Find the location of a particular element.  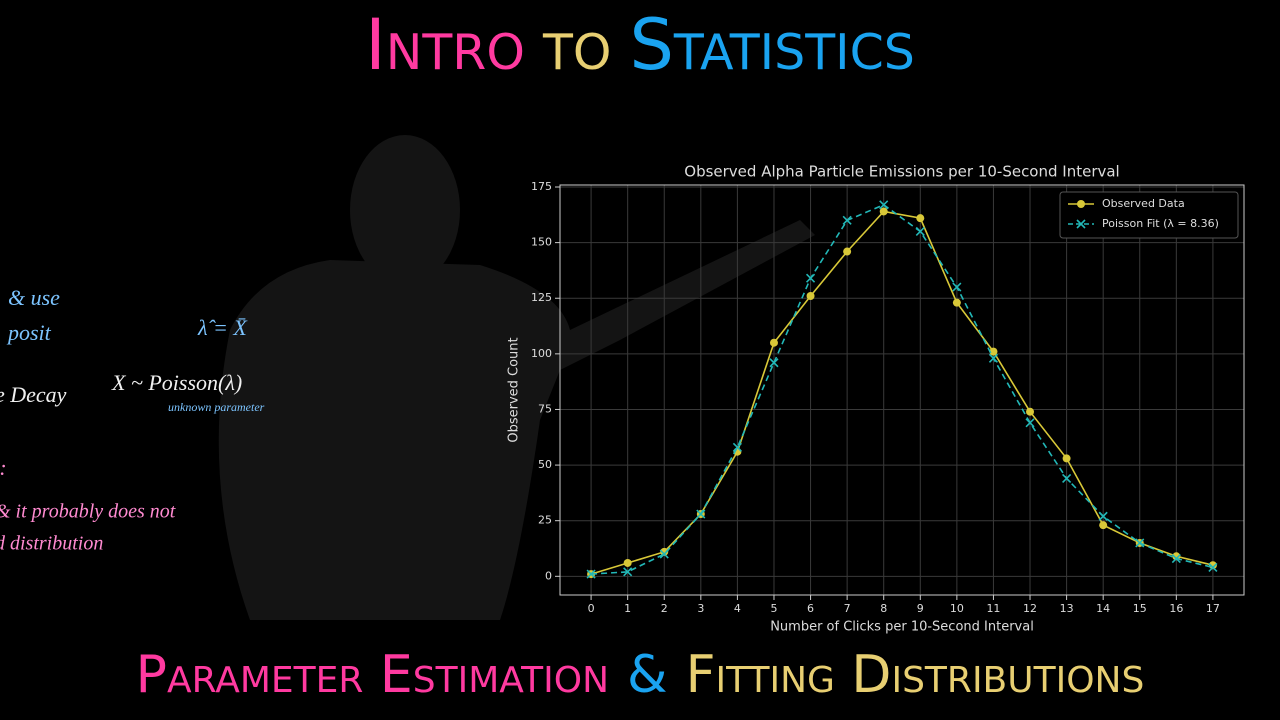

x-tick-label: 14 is located at coordinates (1103, 608).